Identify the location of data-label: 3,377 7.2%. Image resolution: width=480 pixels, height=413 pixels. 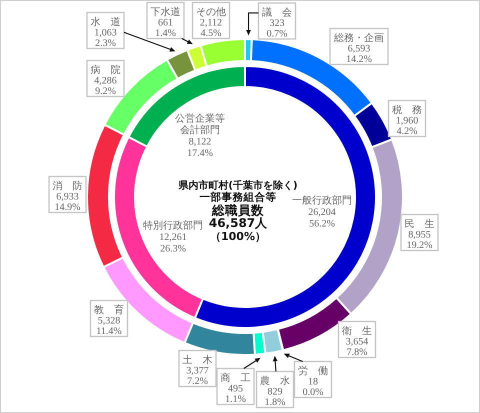
(197, 376).